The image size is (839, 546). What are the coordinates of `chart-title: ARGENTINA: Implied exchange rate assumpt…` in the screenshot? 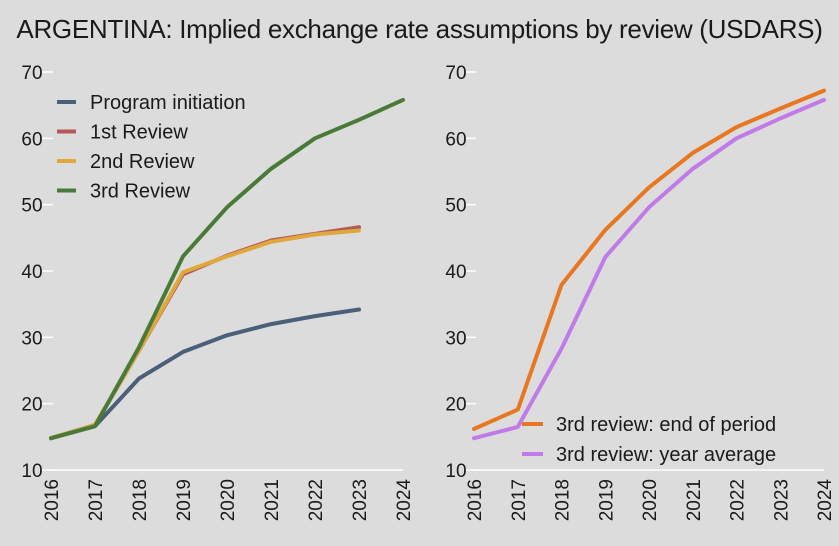 It's located at (419, 29).